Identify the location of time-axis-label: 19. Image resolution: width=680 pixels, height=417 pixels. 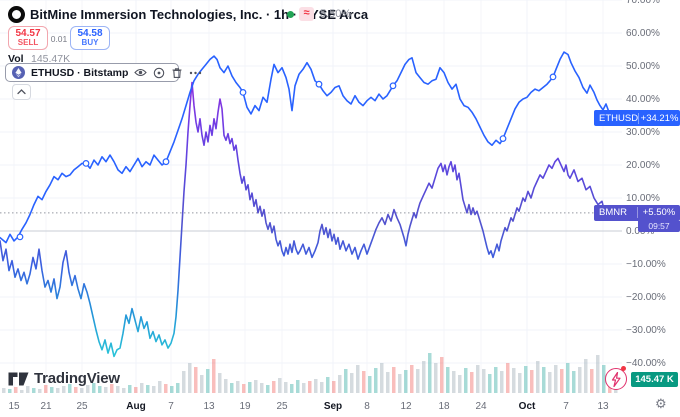
(245, 406).